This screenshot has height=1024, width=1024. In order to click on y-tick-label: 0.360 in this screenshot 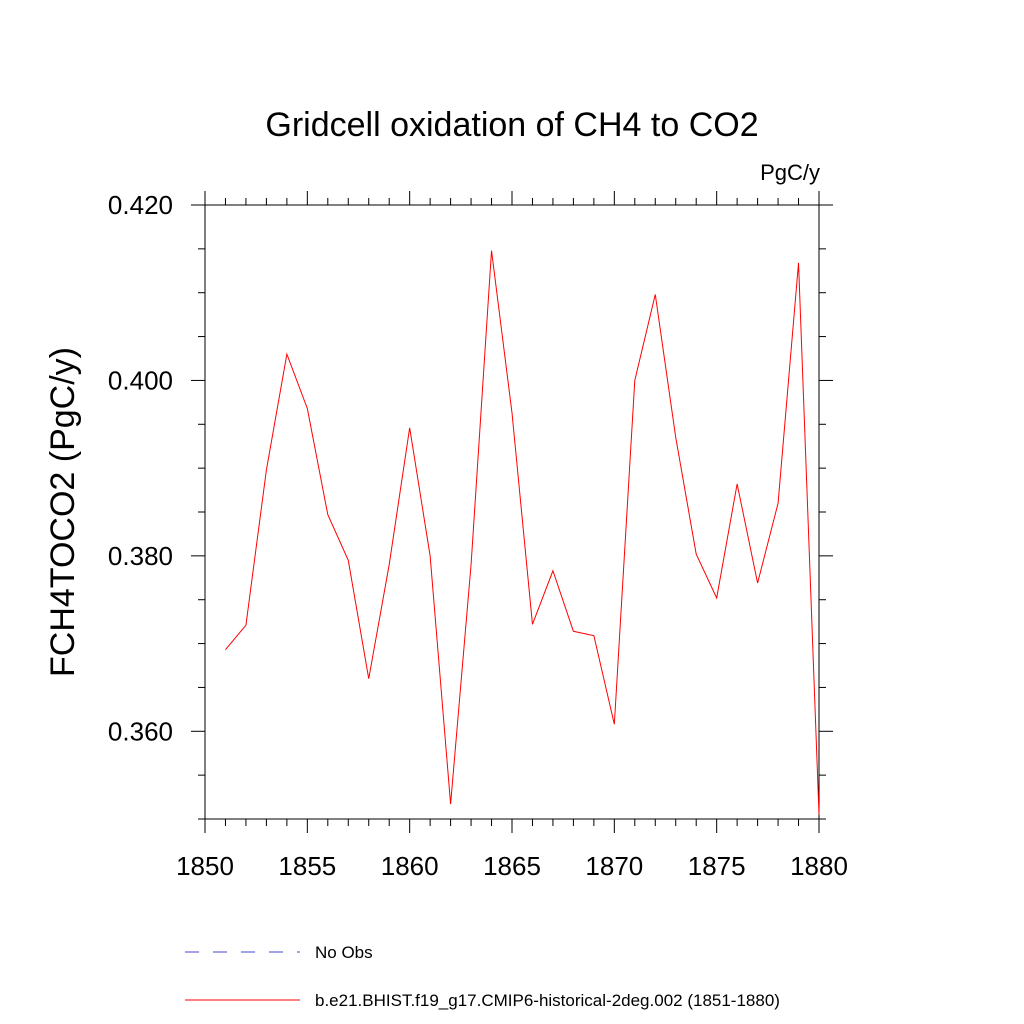, I will do `click(140, 731)`.